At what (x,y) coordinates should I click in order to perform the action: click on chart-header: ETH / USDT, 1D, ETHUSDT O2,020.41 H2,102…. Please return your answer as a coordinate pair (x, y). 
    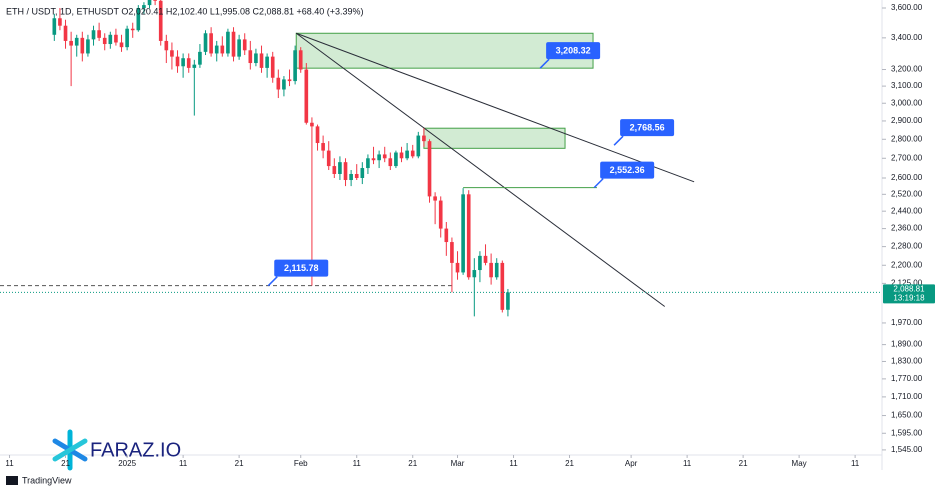
    Looking at the image, I should click on (185, 11).